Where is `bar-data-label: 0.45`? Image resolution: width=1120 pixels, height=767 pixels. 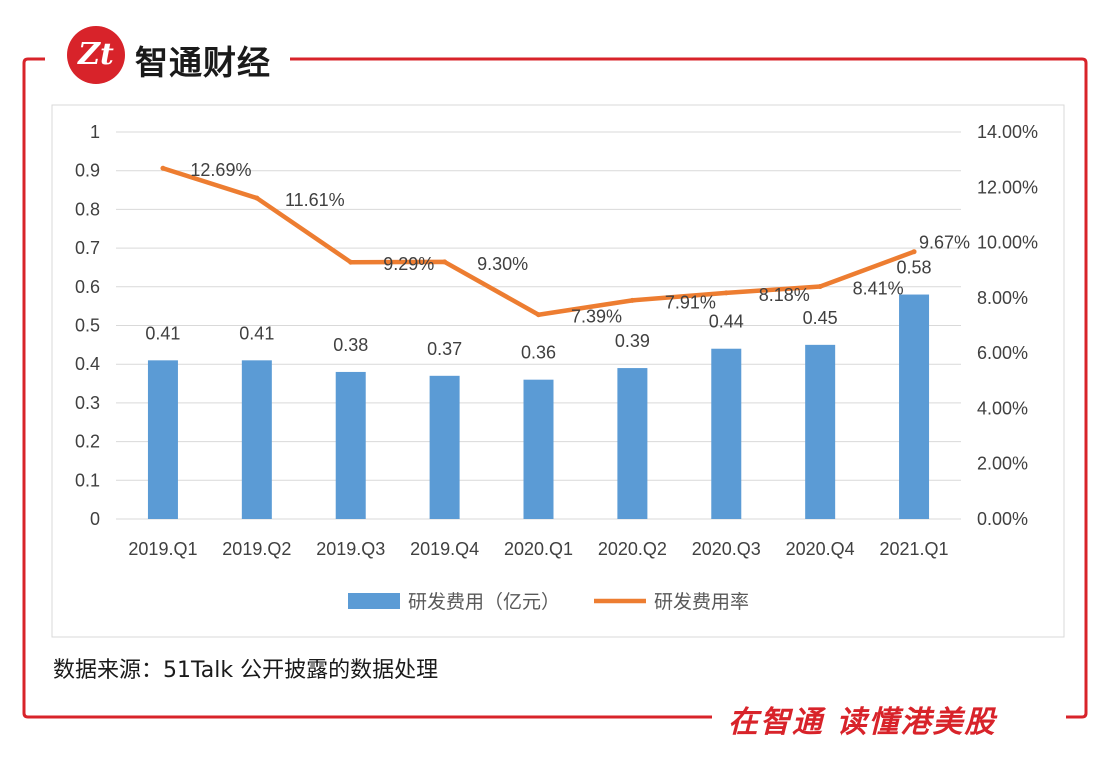 bar-data-label: 0.45 is located at coordinates (820, 318).